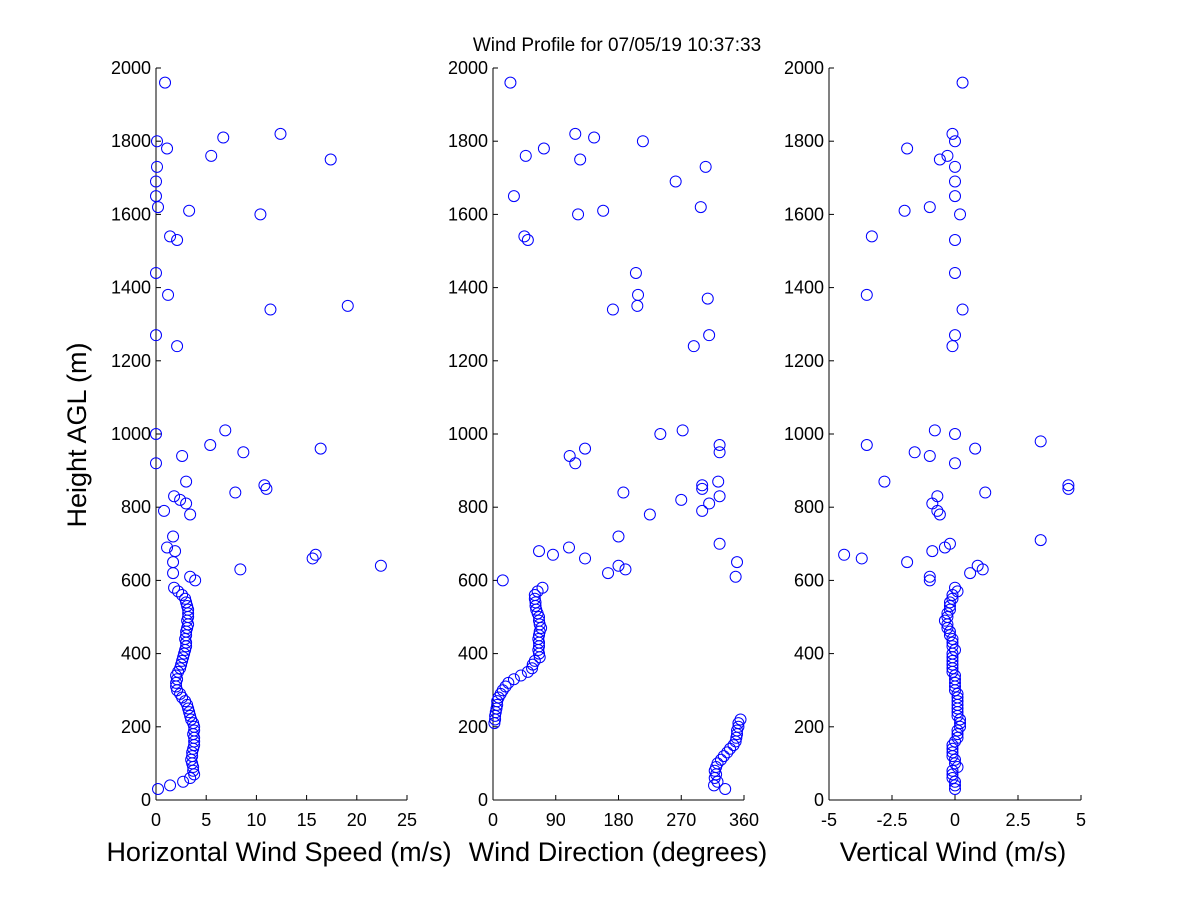 This screenshot has width=1200, height=900. What do you see at coordinates (468, 214) in the screenshot?
I see `y-tick-label: 1600` at bounding box center [468, 214].